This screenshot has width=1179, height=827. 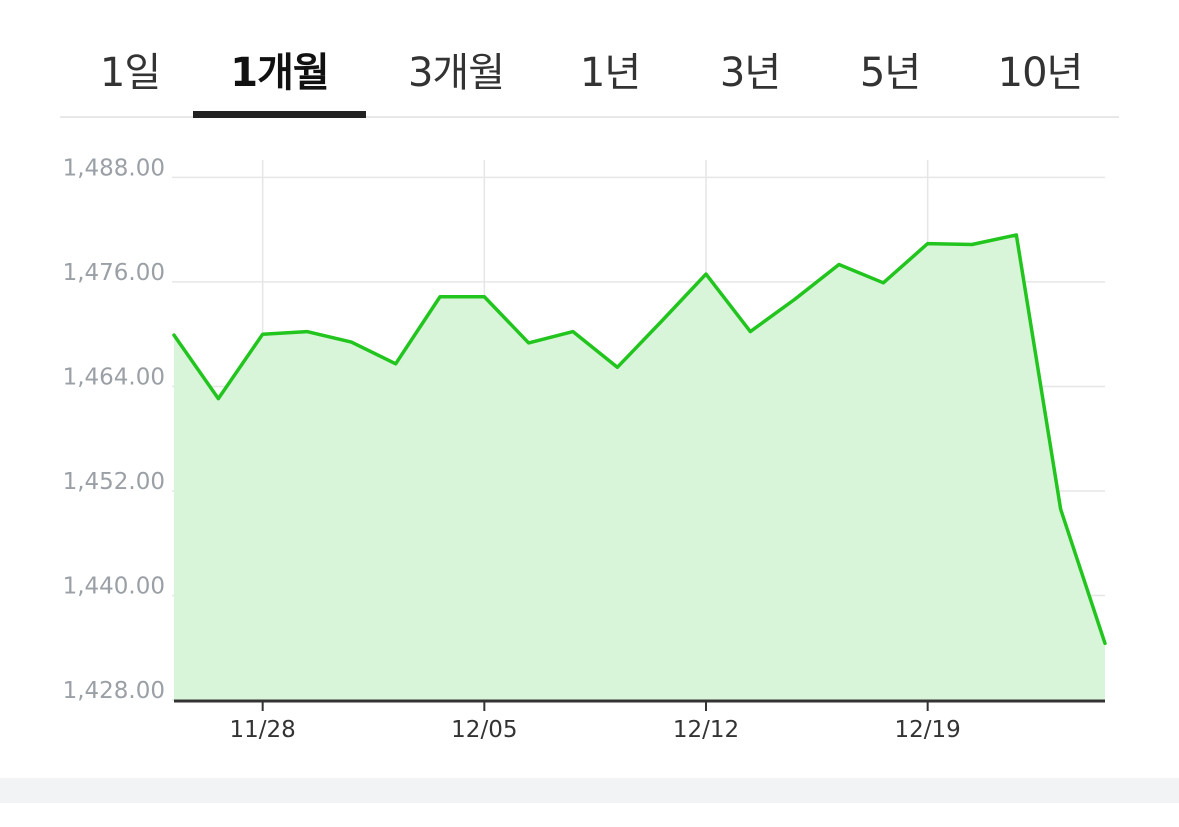 What do you see at coordinates (279, 73) in the screenshot?
I see `tab-1-month: 1개월` at bounding box center [279, 73].